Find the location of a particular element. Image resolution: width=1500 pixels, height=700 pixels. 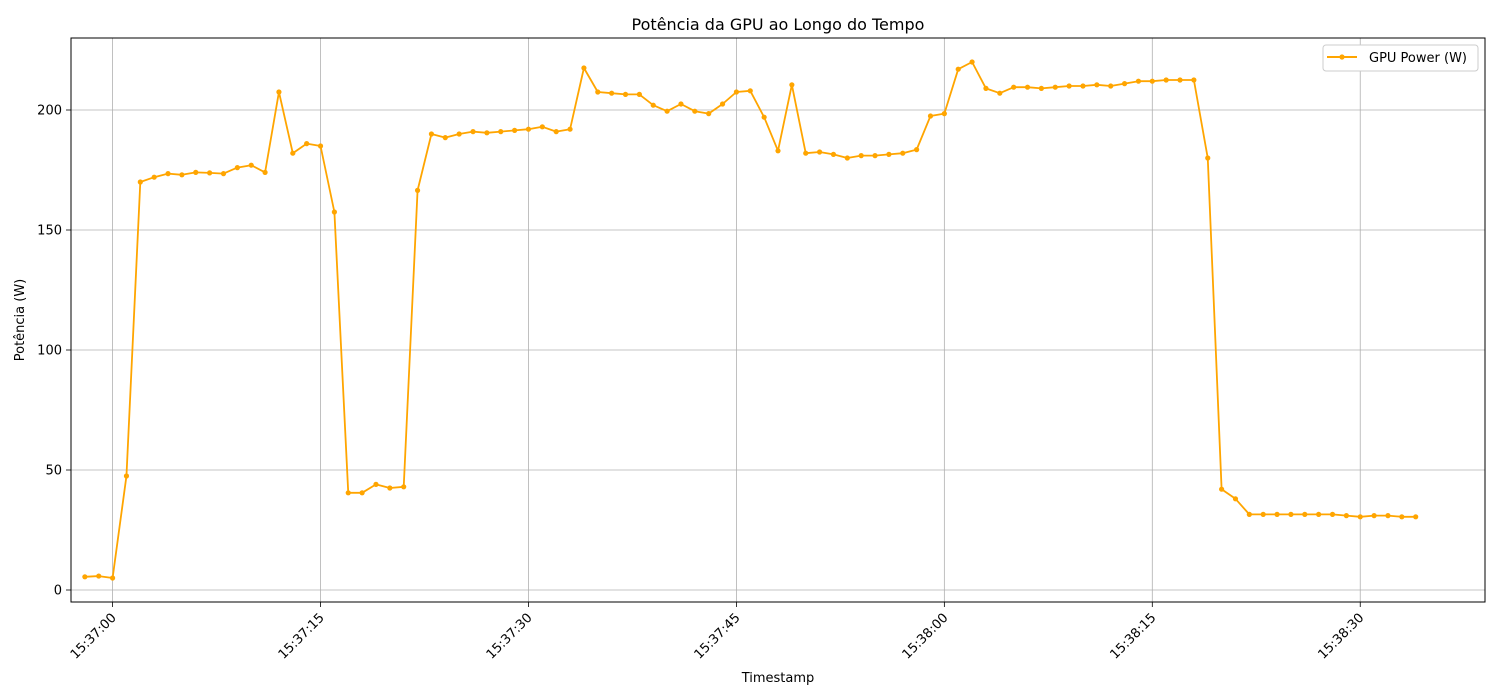

legend-marker-swatch is located at coordinates (1342, 57).